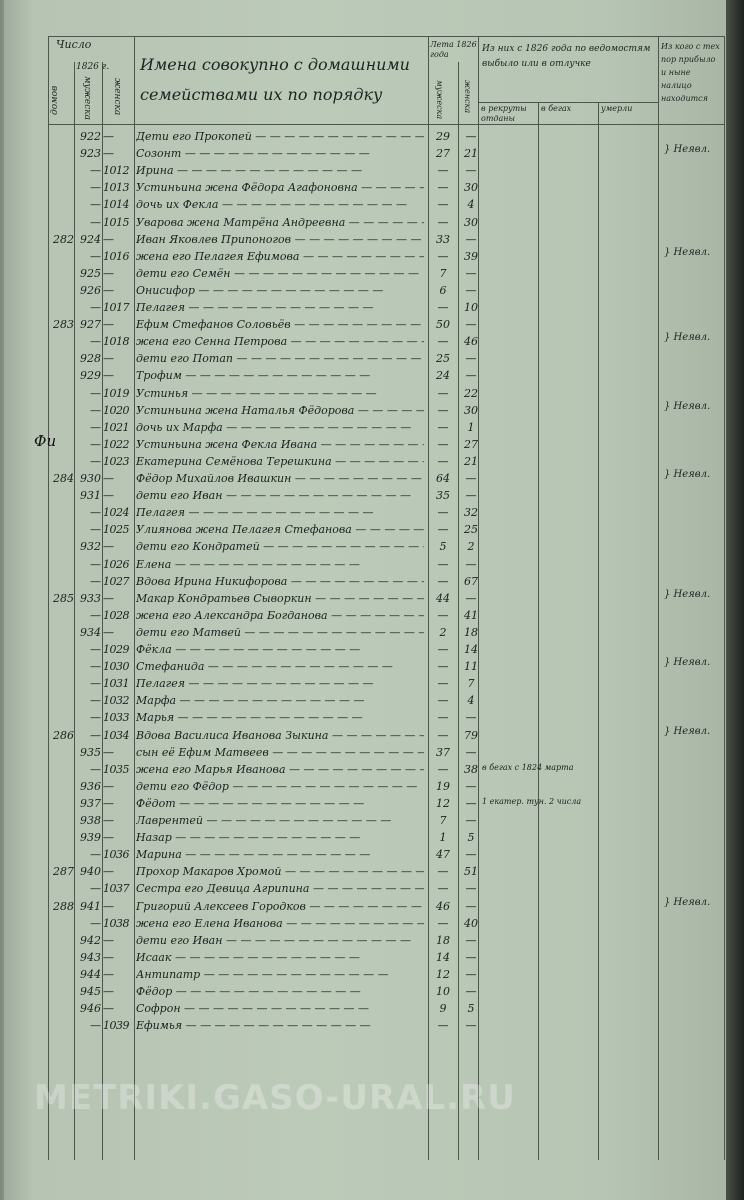  Describe the element at coordinates (443, 974) in the screenshot. I see `male-age: 12` at that location.